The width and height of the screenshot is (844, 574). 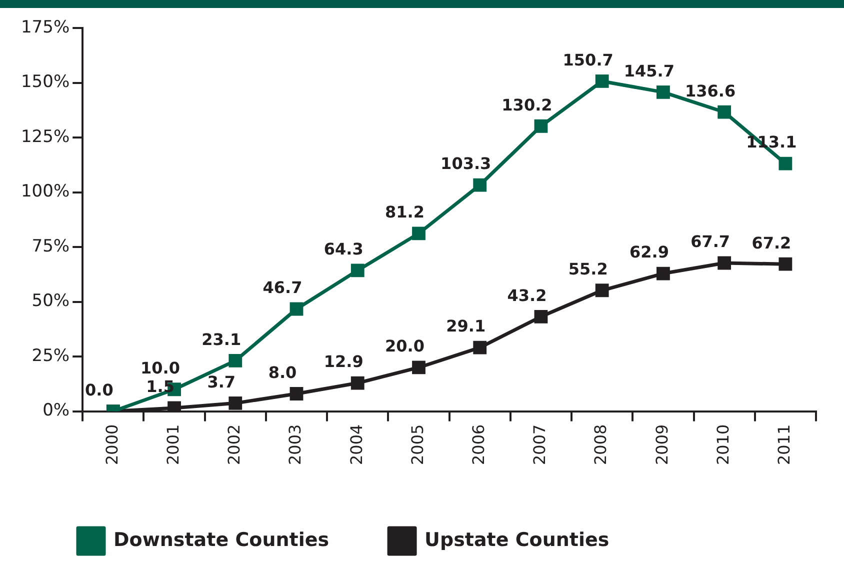 What do you see at coordinates (588, 269) in the screenshot?
I see `data-label: 55.2` at bounding box center [588, 269].